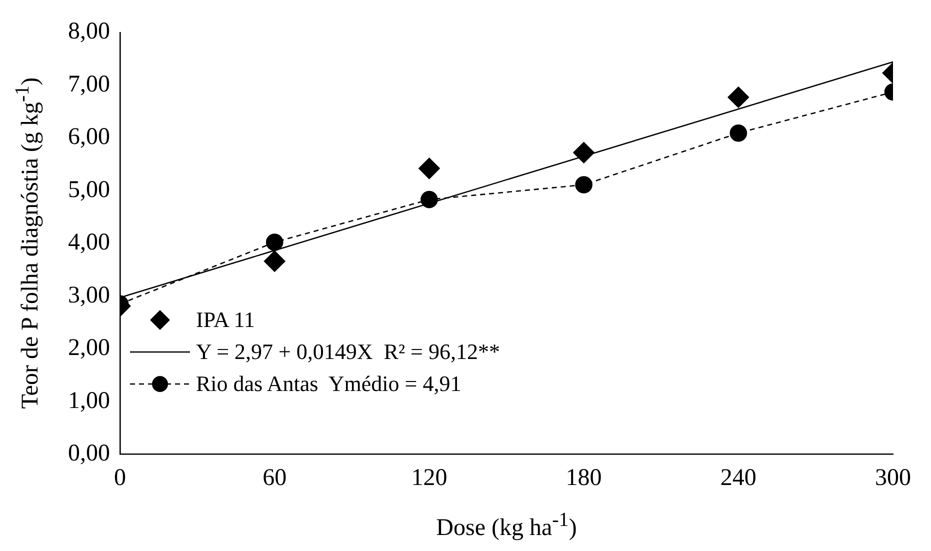 The height and width of the screenshot is (551, 931). Describe the element at coordinates (89, 189) in the screenshot. I see `y-tick-label: 5,00` at that location.